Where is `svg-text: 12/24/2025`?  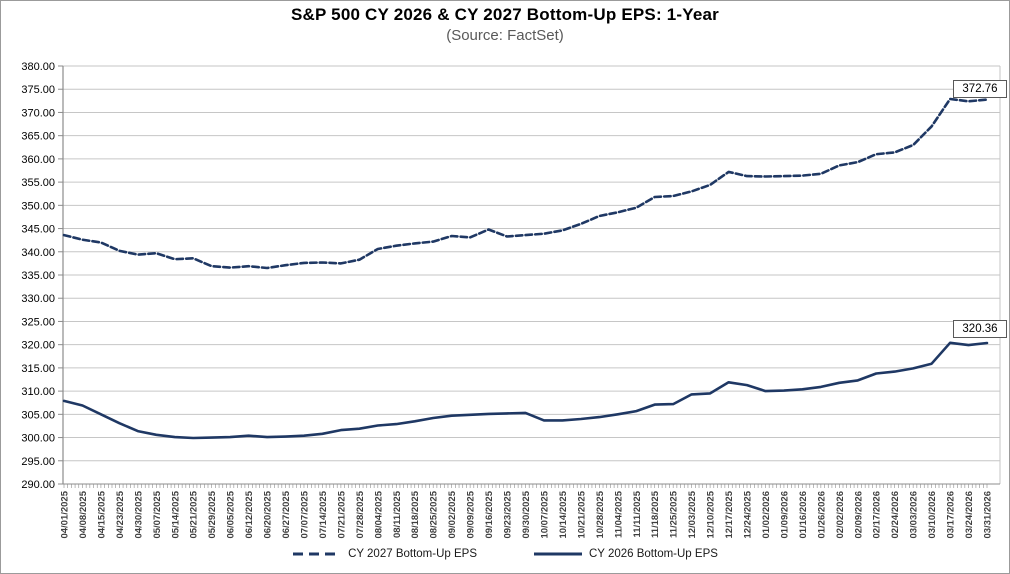 svg-text: 12/24/2025 is located at coordinates (748, 514).